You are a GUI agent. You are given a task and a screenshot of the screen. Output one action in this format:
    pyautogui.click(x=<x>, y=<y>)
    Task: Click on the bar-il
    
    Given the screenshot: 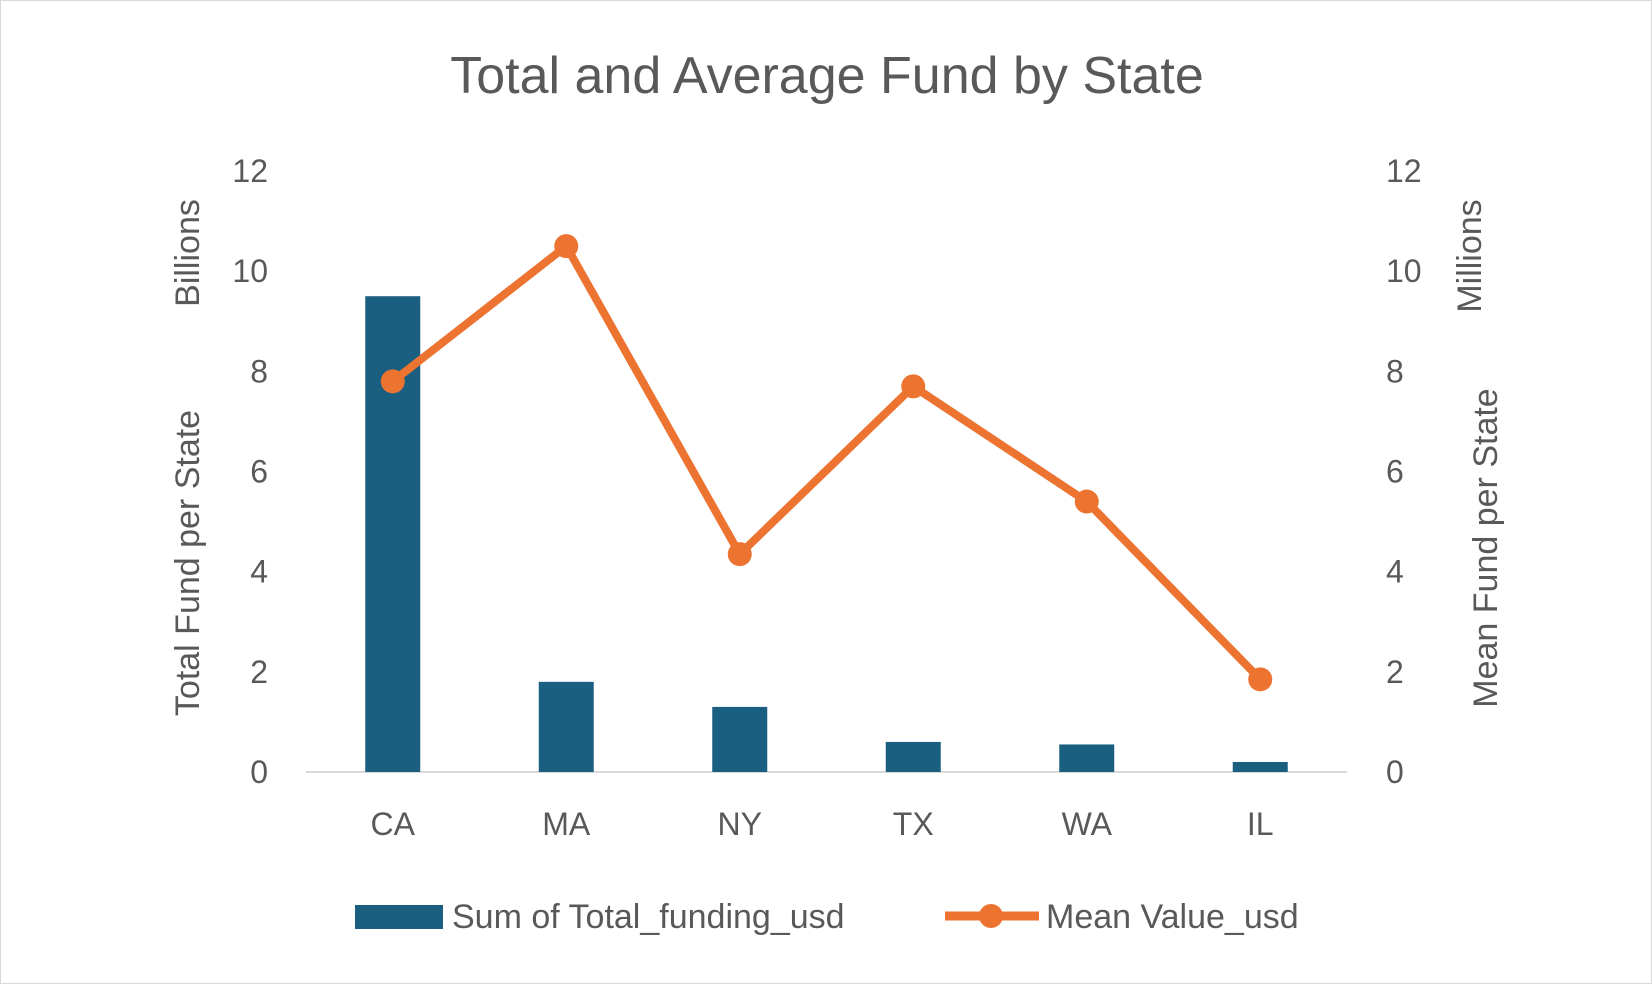 What is the action you would take?
    pyautogui.click(x=1260, y=766)
    